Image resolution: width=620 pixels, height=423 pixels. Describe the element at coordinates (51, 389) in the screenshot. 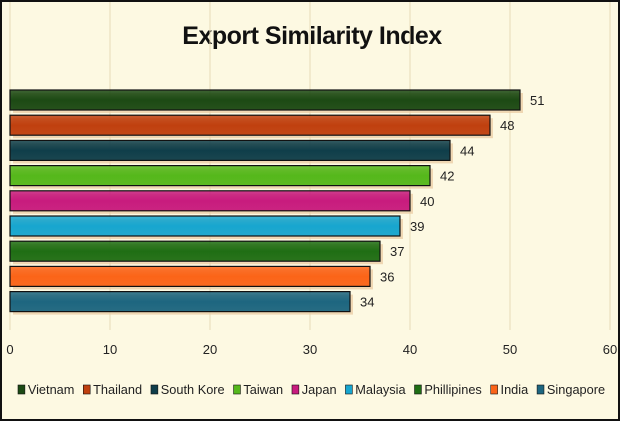

I see `legend-label: Vietnam` at that location.